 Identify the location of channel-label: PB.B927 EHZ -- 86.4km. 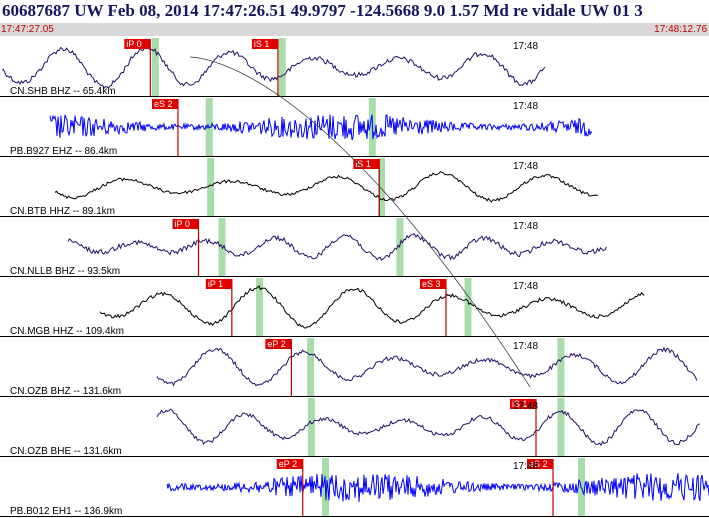
(63, 151).